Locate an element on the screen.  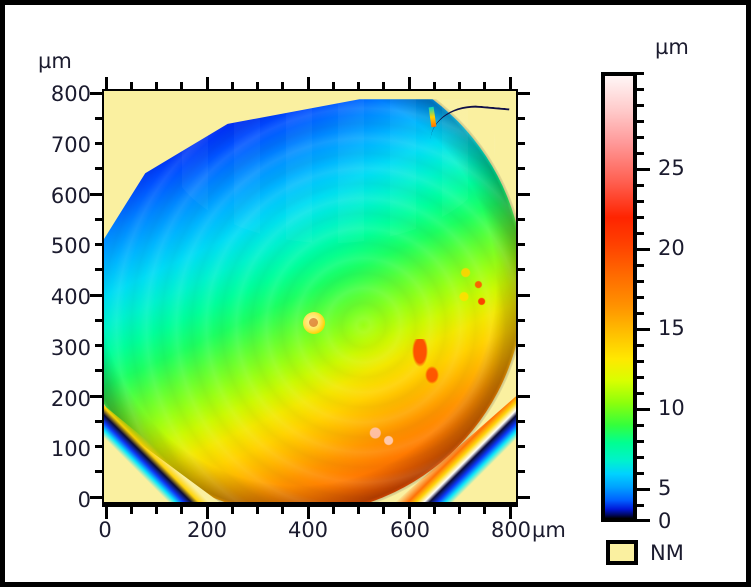
colorbar-tick-label: 5 is located at coordinates (665, 488).